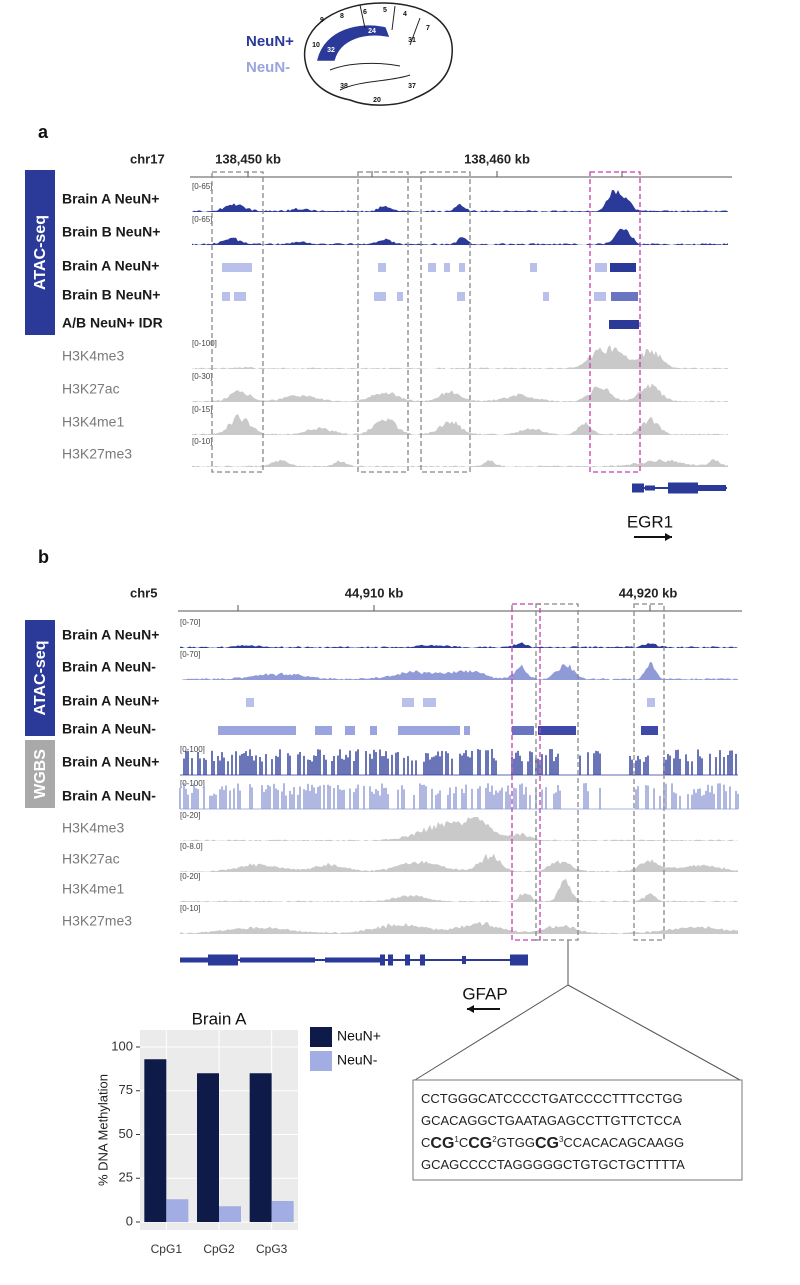 The width and height of the screenshot is (800, 1285). Describe the element at coordinates (428, 28) in the screenshot. I see `brain-area-label: 7` at that location.